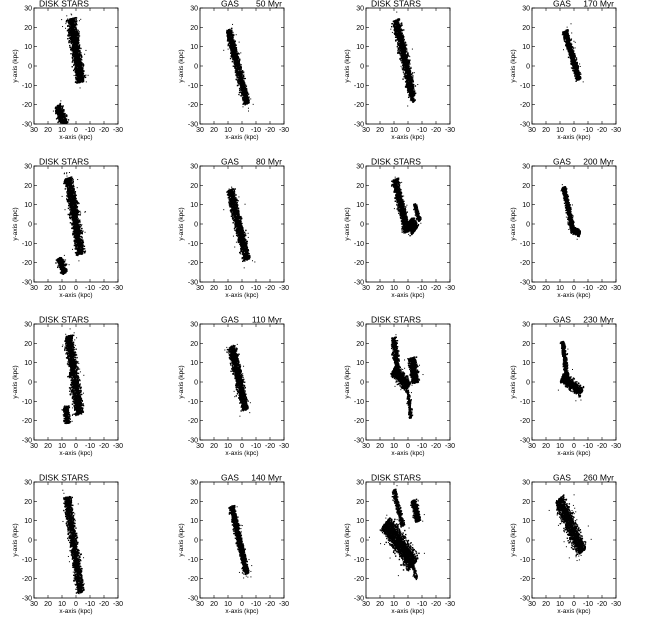 The width and height of the screenshot is (652, 622). Describe the element at coordinates (562, 4) in the screenshot. I see `panel-title: GAS` at that location.